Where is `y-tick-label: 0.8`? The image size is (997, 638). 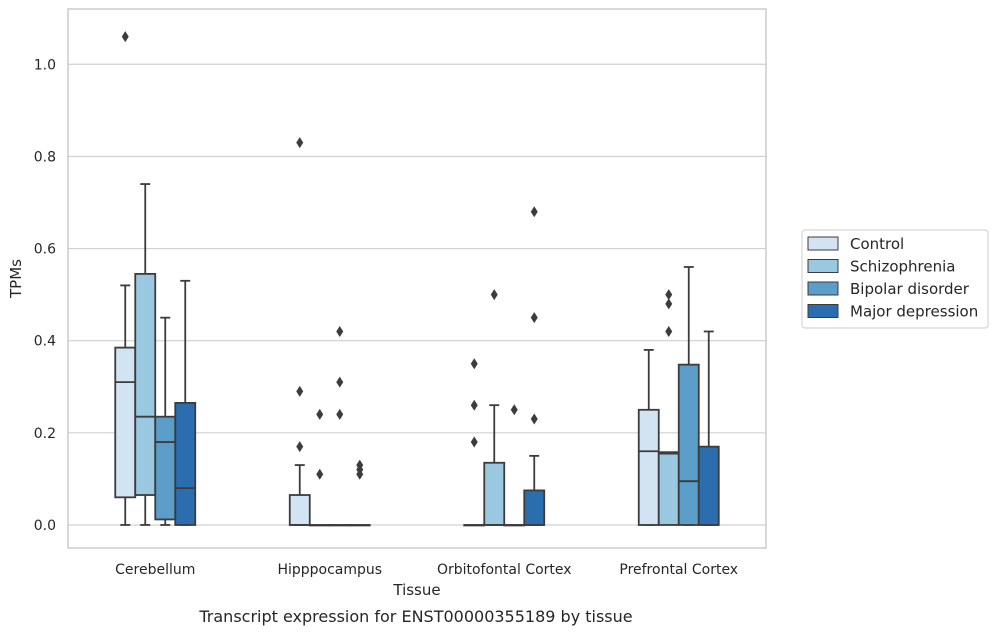
y-tick-label: 0.8 is located at coordinates (45, 157).